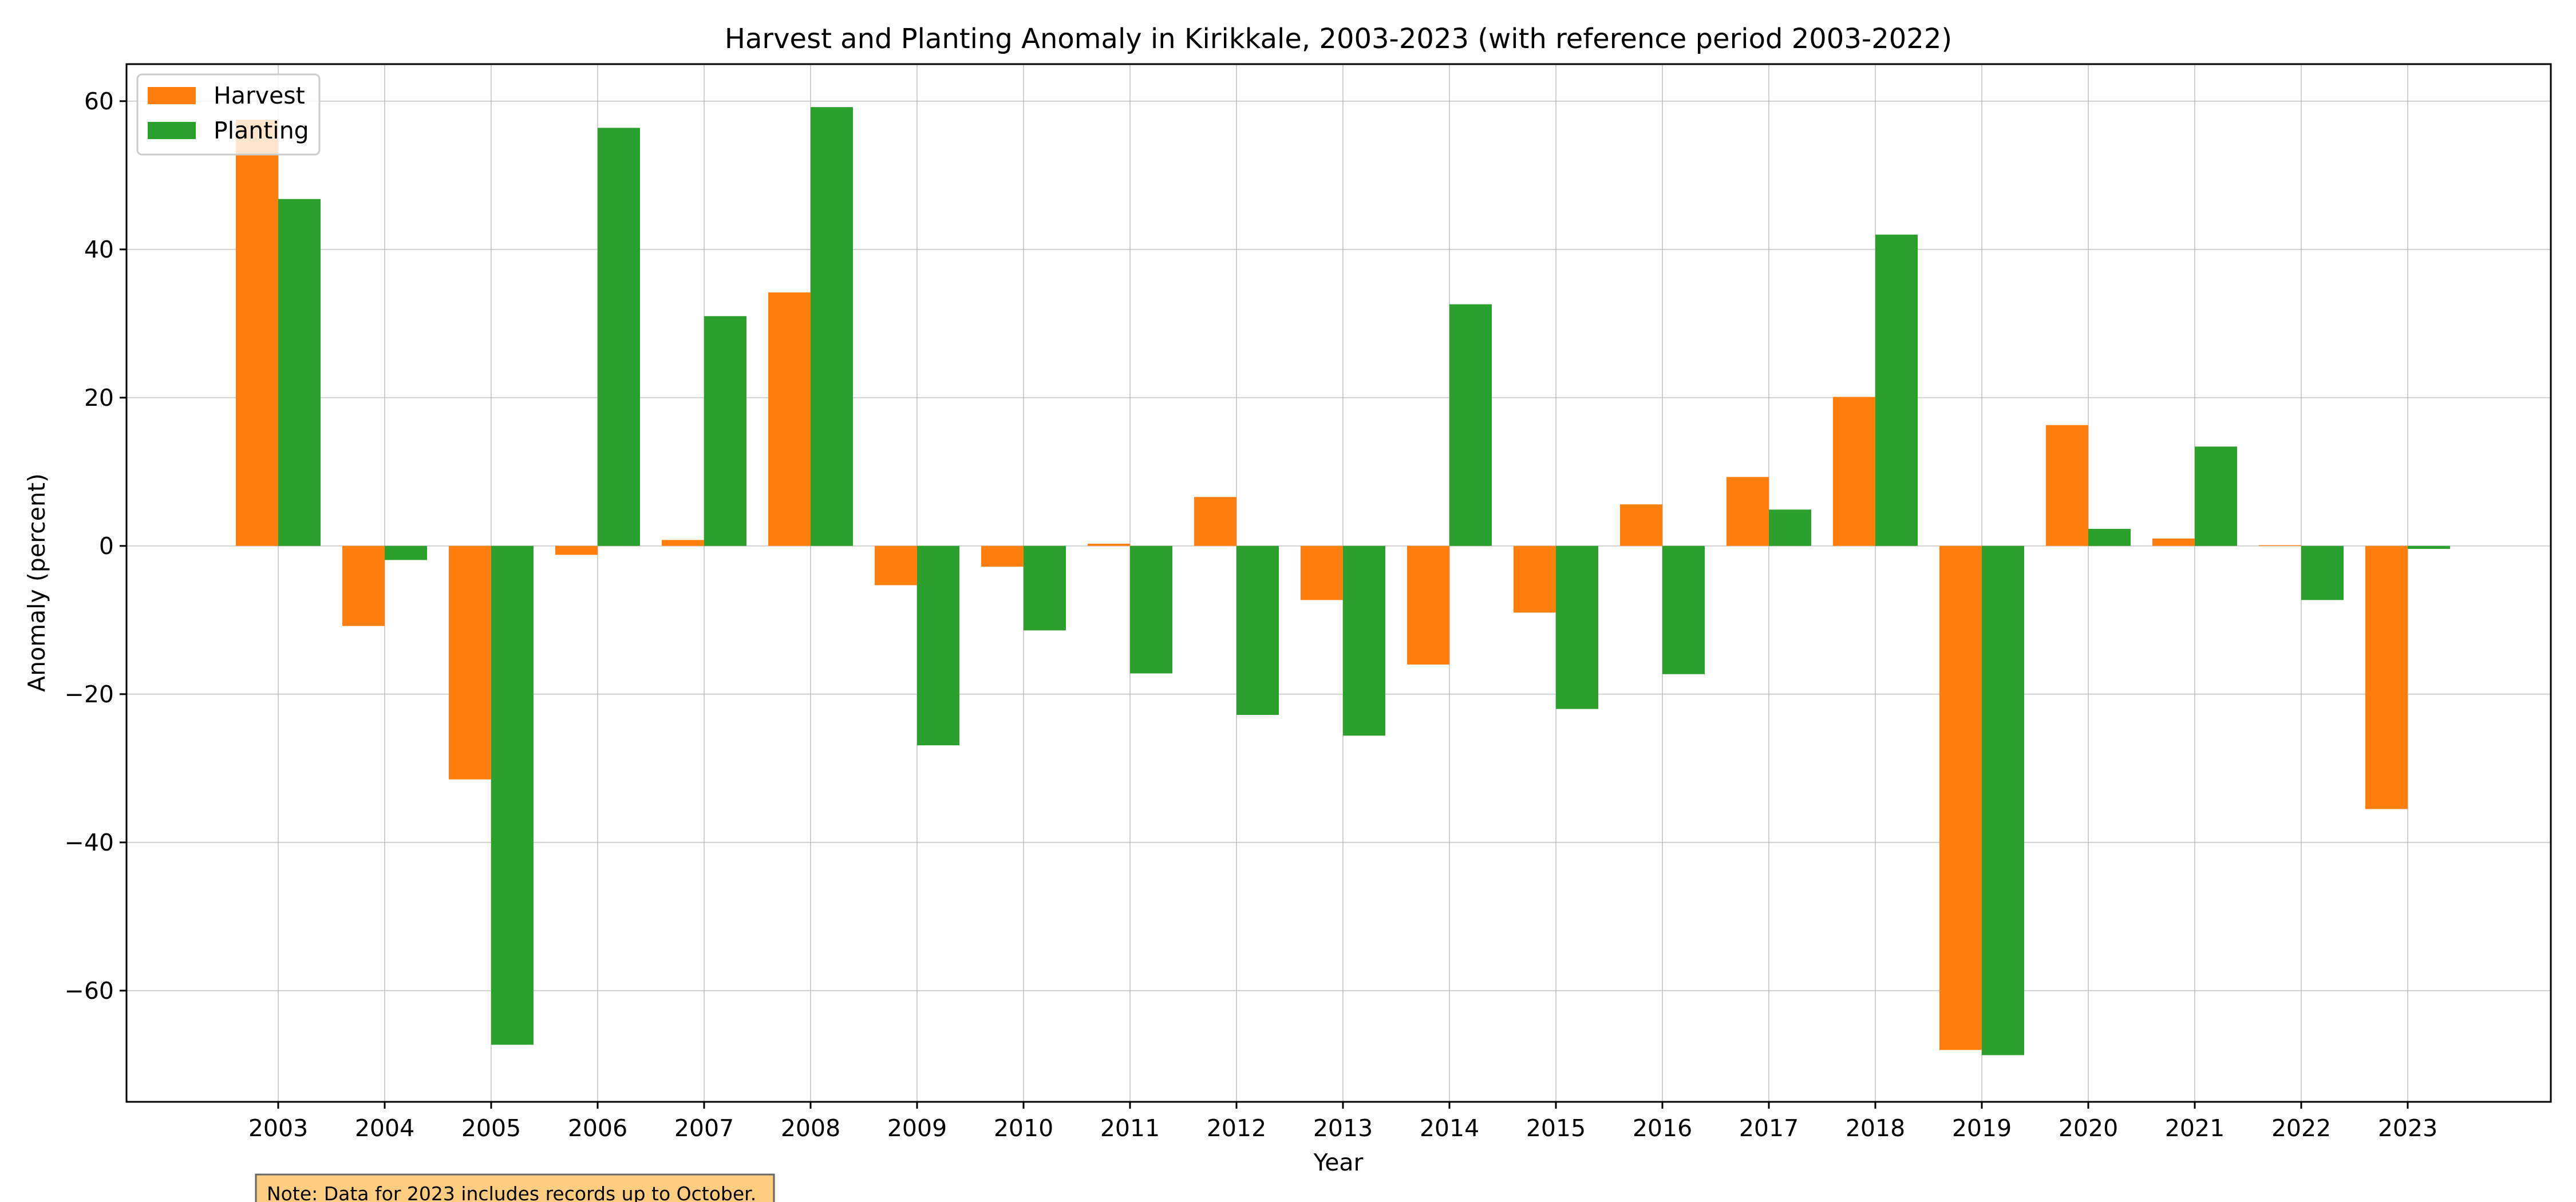  What do you see at coordinates (1960, 797) in the screenshot?
I see `bar-harvest-2019` at bounding box center [1960, 797].